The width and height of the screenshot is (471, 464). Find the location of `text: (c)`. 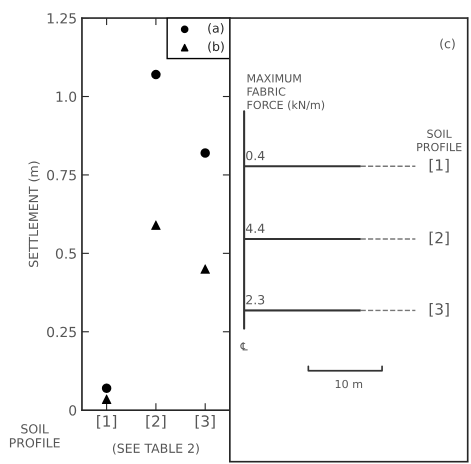

text: (c) is located at coordinates (447, 44).